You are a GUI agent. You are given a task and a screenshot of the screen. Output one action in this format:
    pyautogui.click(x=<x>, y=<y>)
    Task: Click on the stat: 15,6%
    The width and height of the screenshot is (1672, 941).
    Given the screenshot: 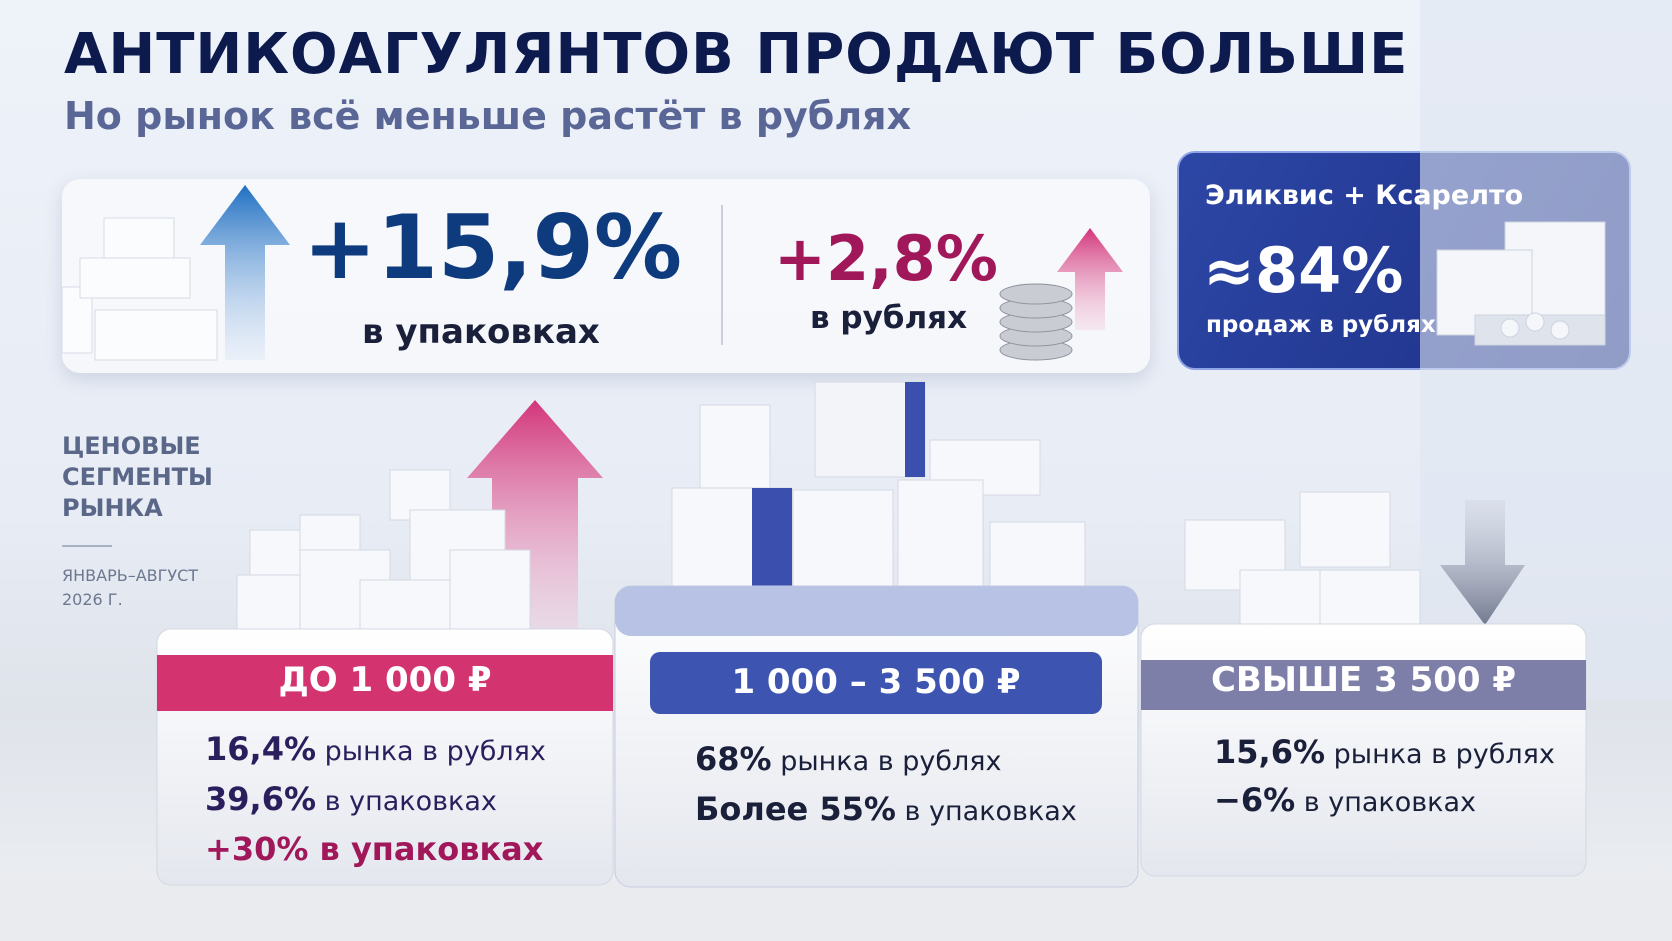 What is the action you would take?
    pyautogui.click(x=1270, y=752)
    